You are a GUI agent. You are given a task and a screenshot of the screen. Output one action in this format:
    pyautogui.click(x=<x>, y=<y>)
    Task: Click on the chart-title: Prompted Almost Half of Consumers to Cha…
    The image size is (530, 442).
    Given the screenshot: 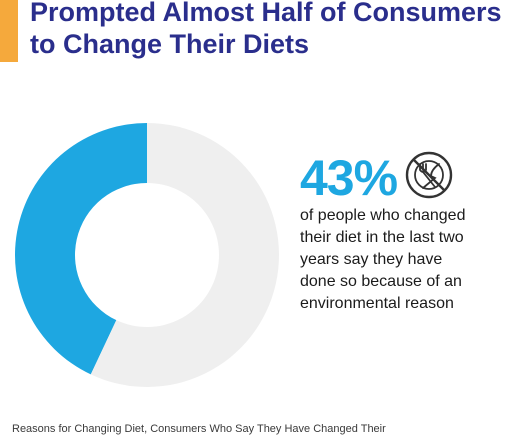 What is the action you would take?
    pyautogui.click(x=275, y=30)
    